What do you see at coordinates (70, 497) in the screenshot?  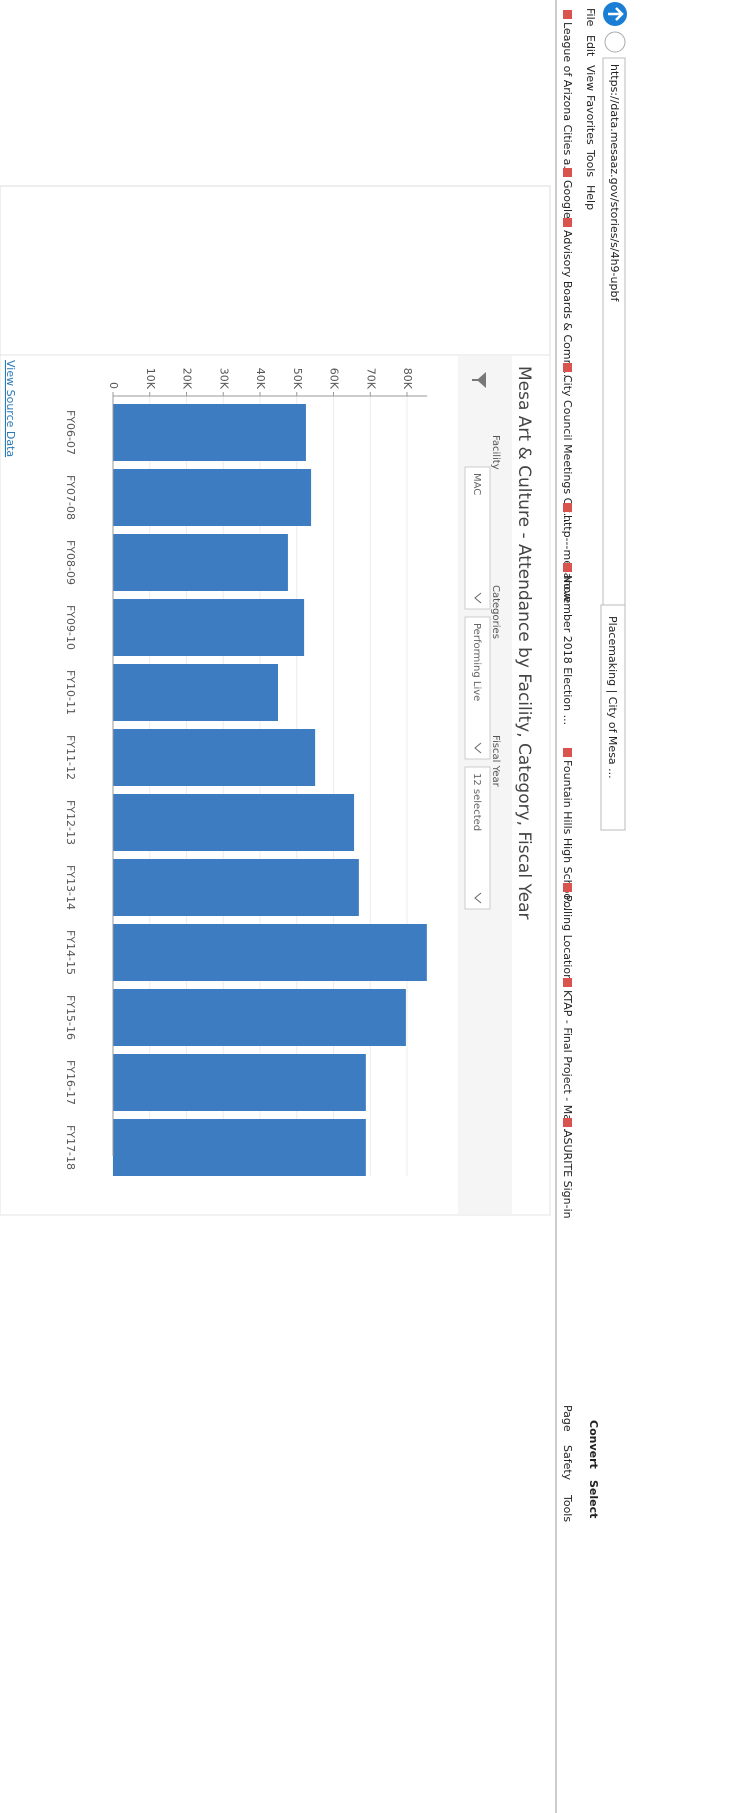 I see `x-tick-label: FY07-08` at bounding box center [70, 497].